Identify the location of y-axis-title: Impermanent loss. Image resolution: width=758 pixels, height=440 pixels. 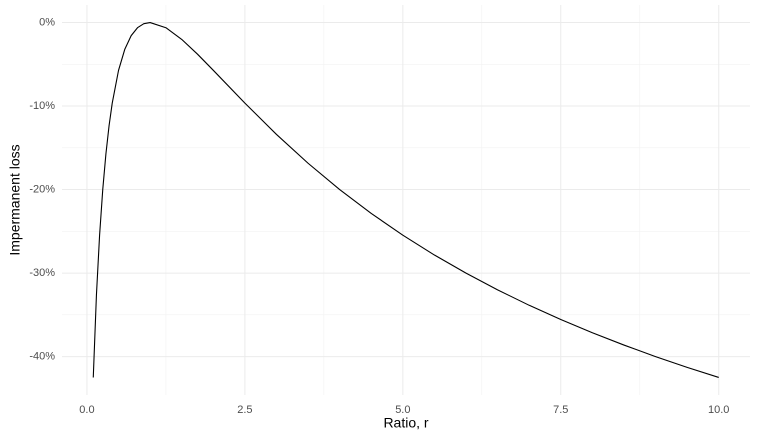
(15, 199).